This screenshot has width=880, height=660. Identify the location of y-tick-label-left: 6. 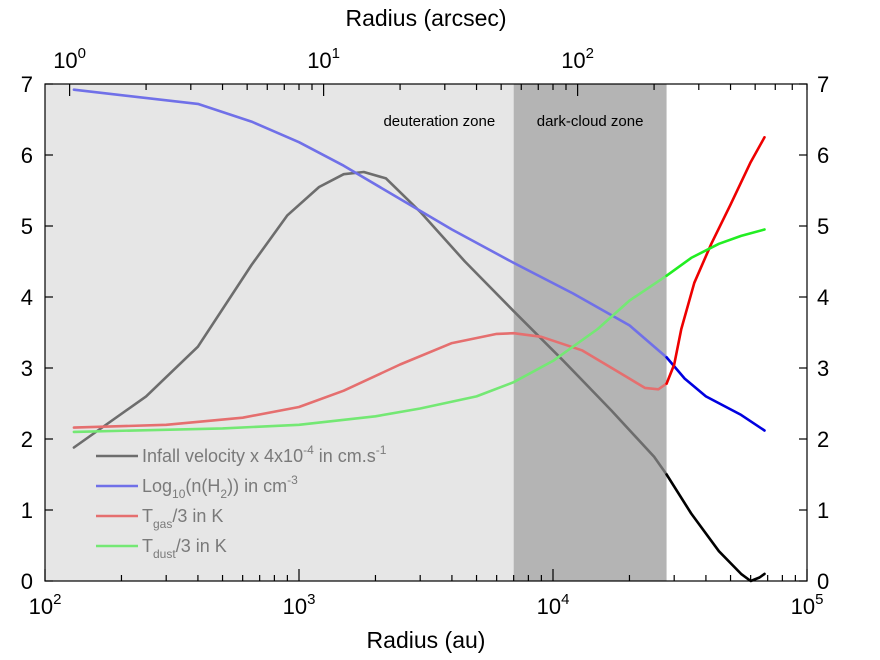
(27, 155).